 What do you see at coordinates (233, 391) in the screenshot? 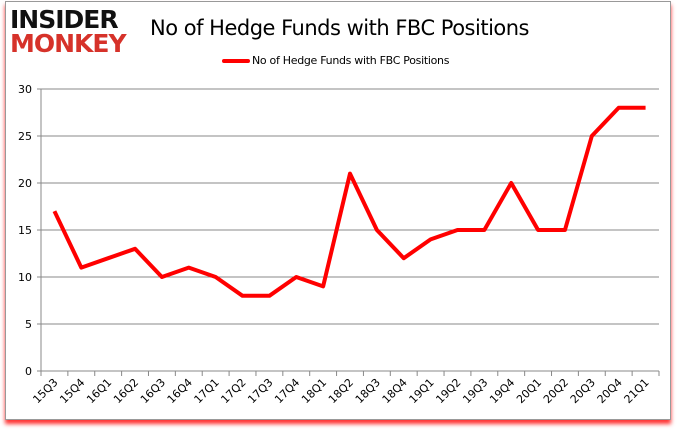
I see `x-tick-label: 17Q2` at bounding box center [233, 391].